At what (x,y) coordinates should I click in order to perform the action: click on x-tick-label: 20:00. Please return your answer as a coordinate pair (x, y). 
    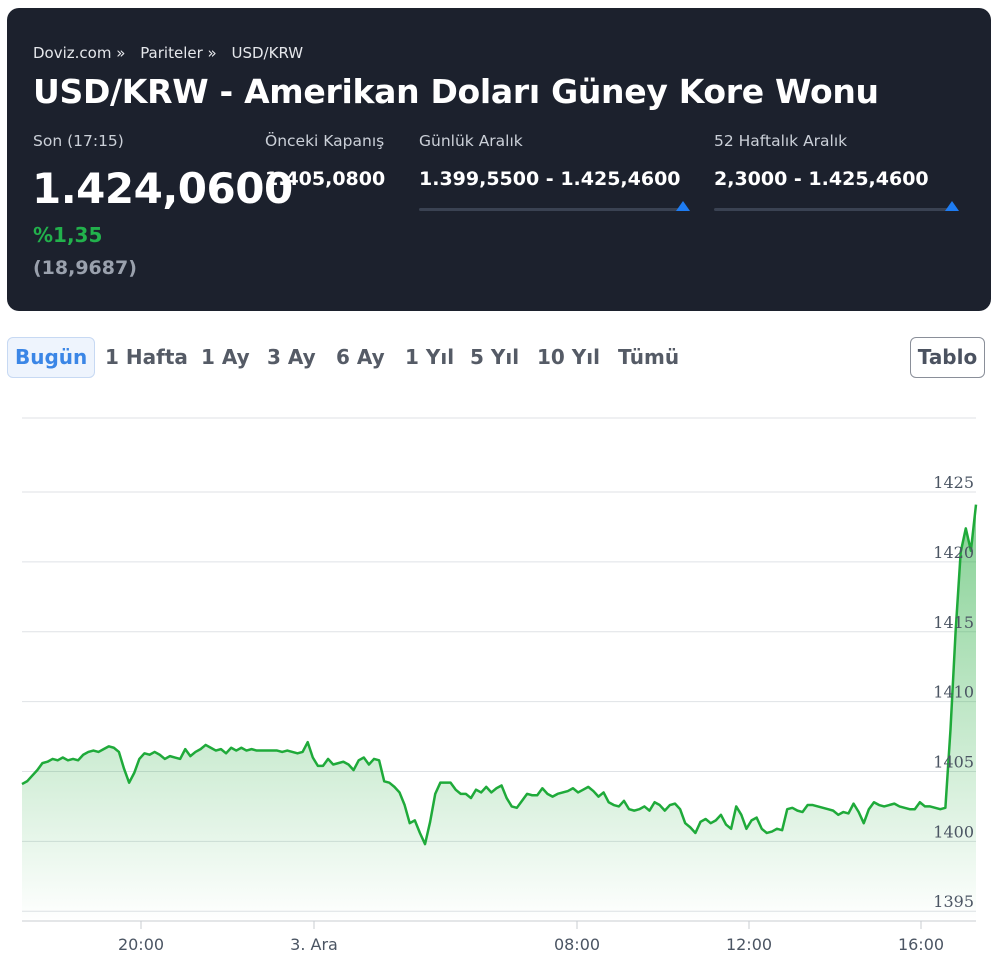
    Looking at the image, I should click on (141, 944).